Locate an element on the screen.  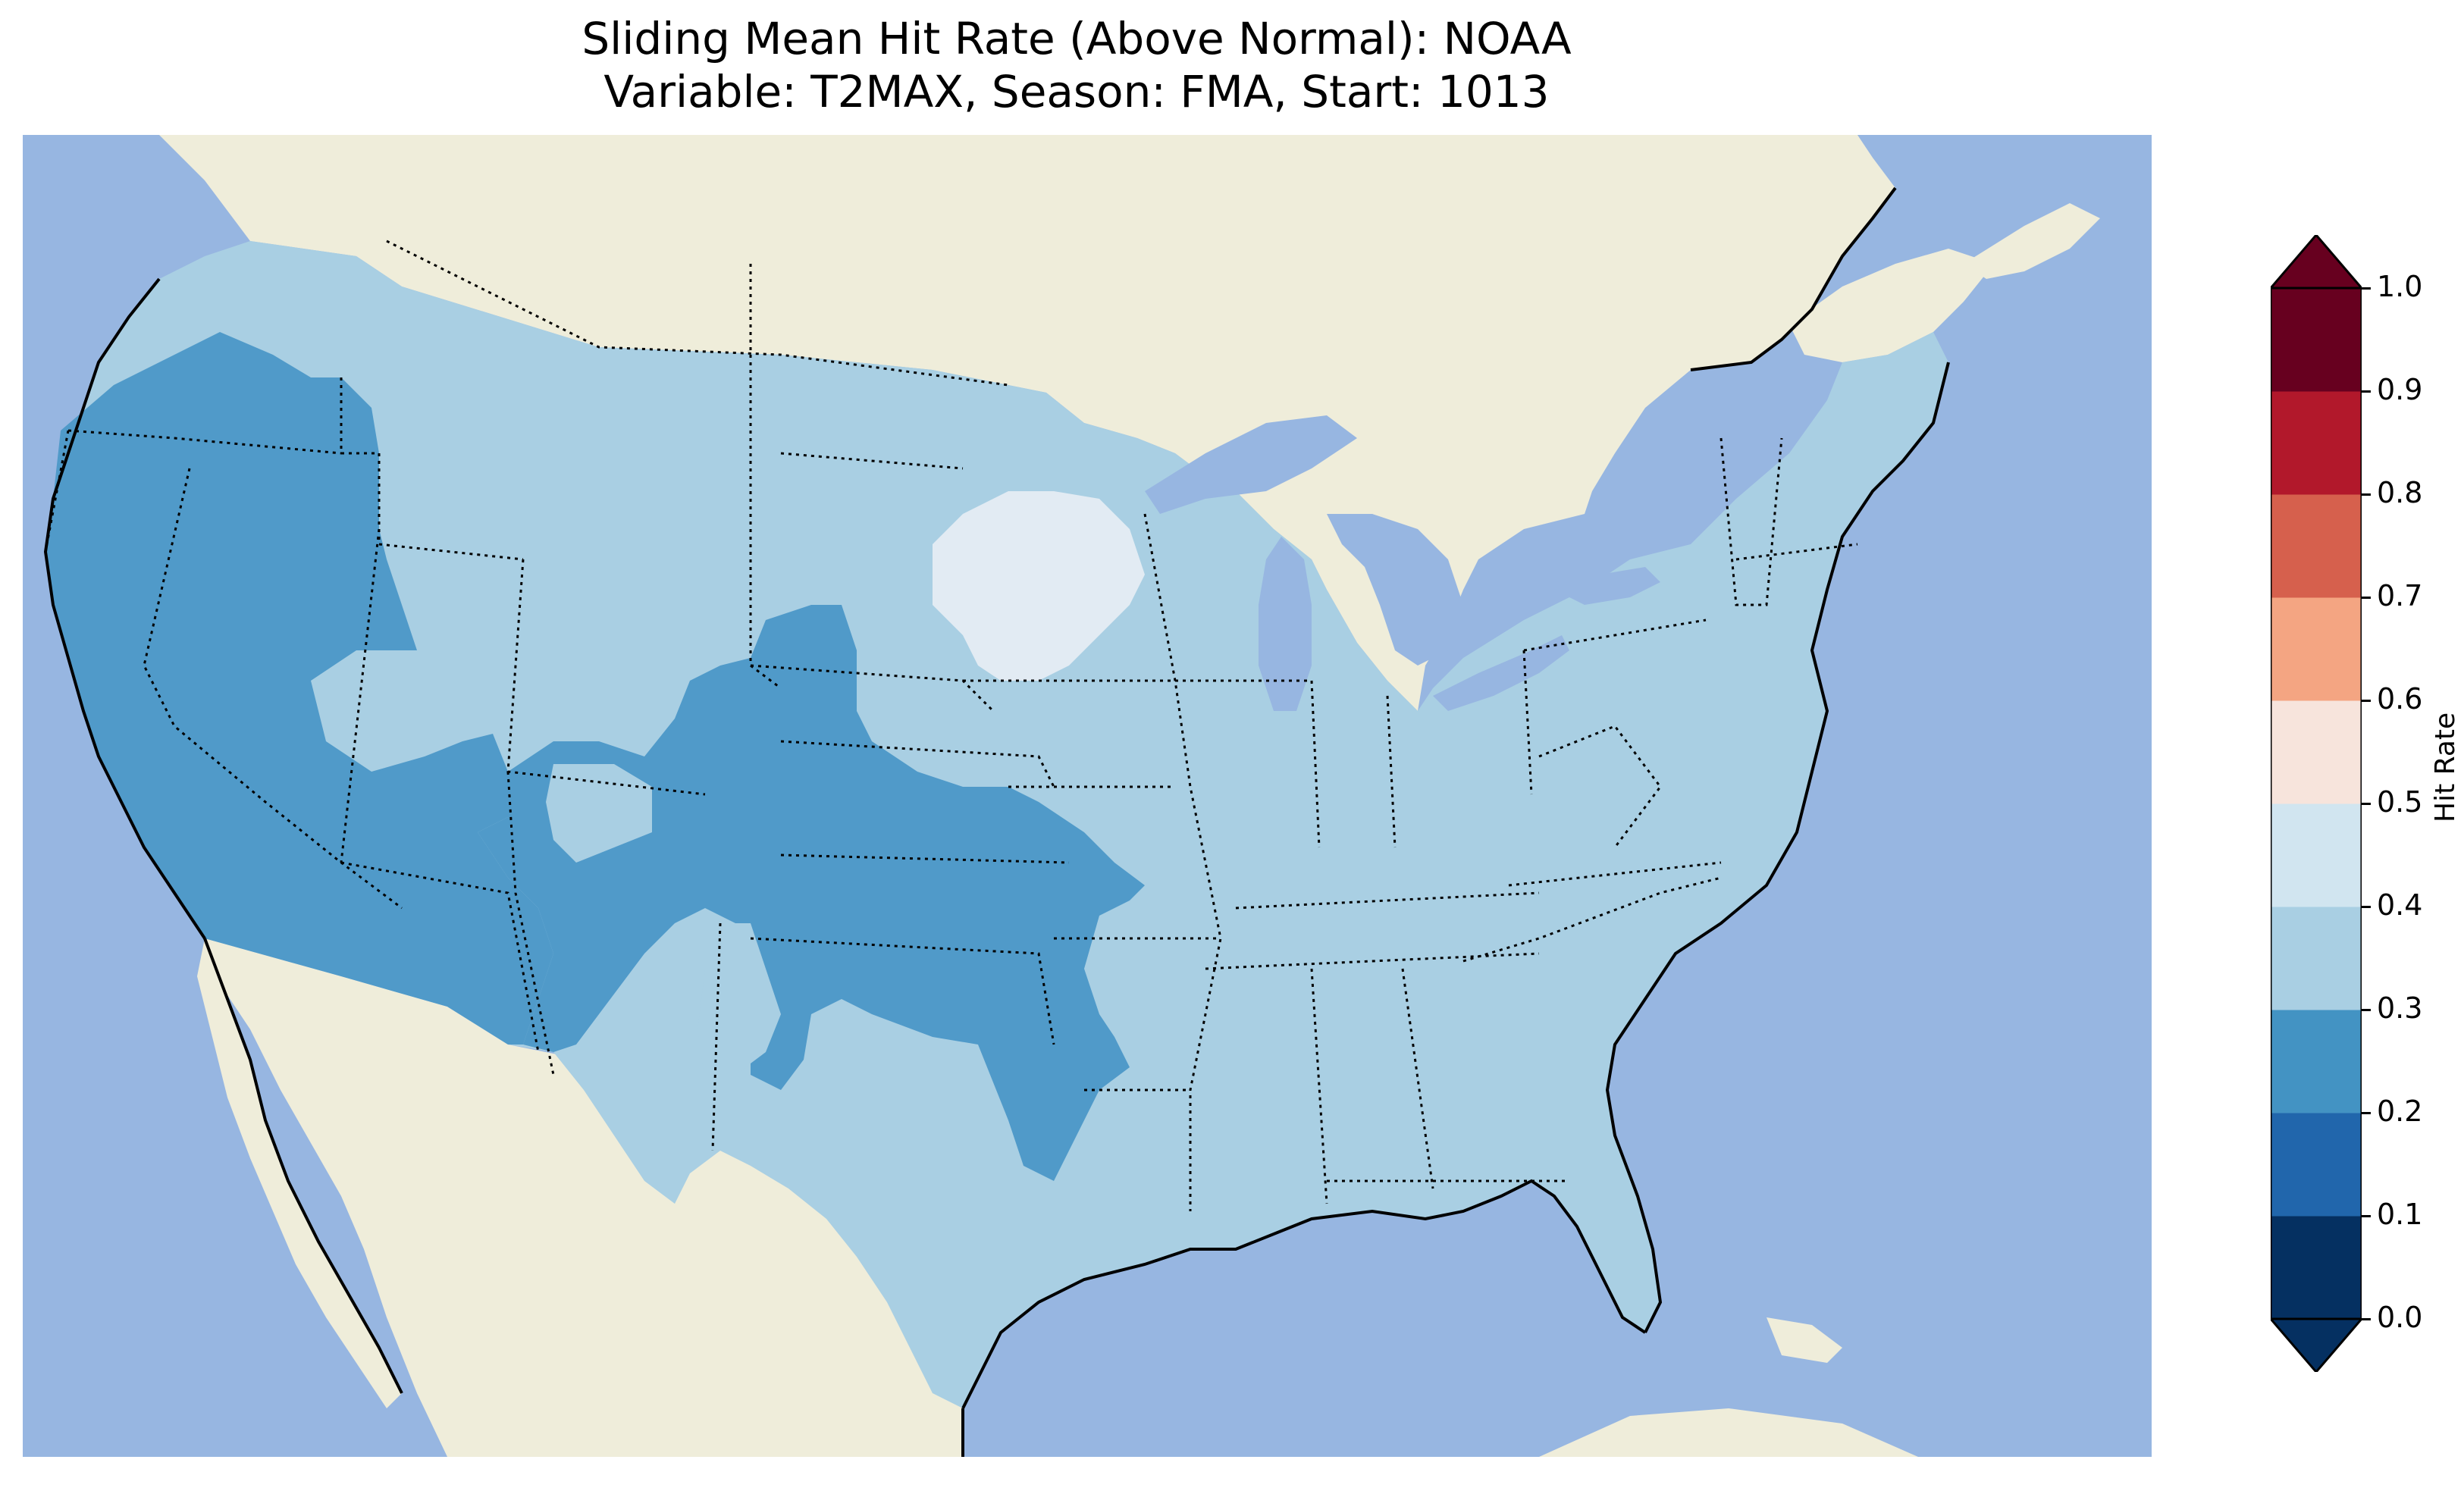
border-co-nm is located at coordinates (530, 923).